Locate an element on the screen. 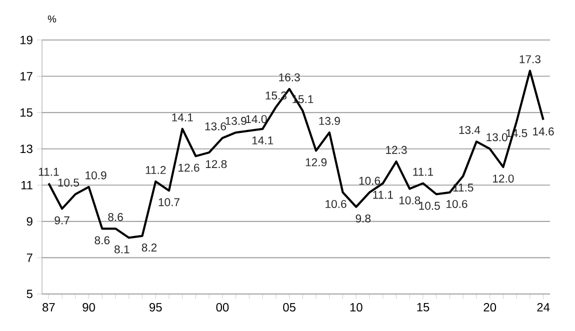 The height and width of the screenshot is (331, 575). y-tick-label: 7 is located at coordinates (29, 258).